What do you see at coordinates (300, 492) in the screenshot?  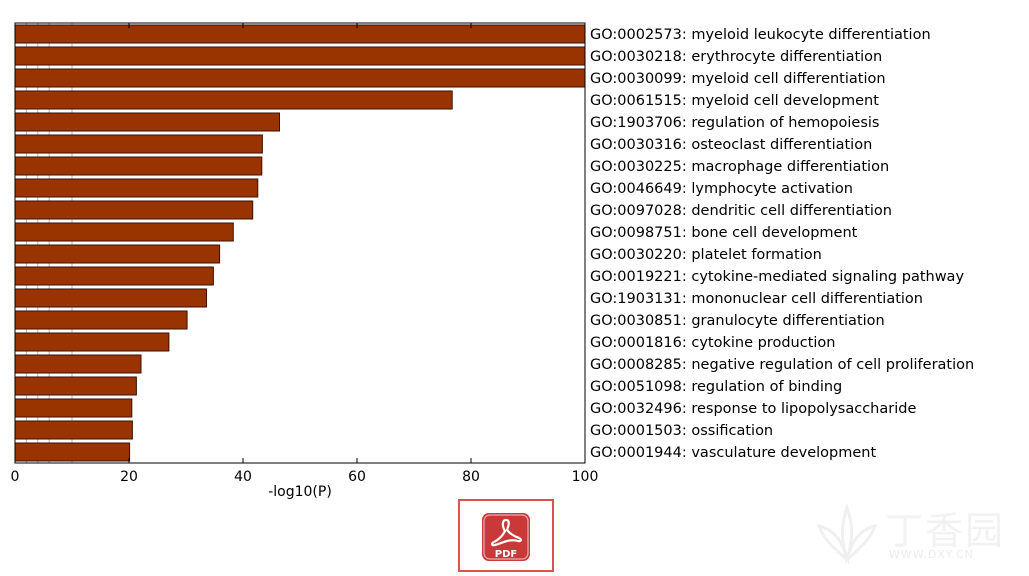 I see `x-axis-label: -log10(P)` at bounding box center [300, 492].